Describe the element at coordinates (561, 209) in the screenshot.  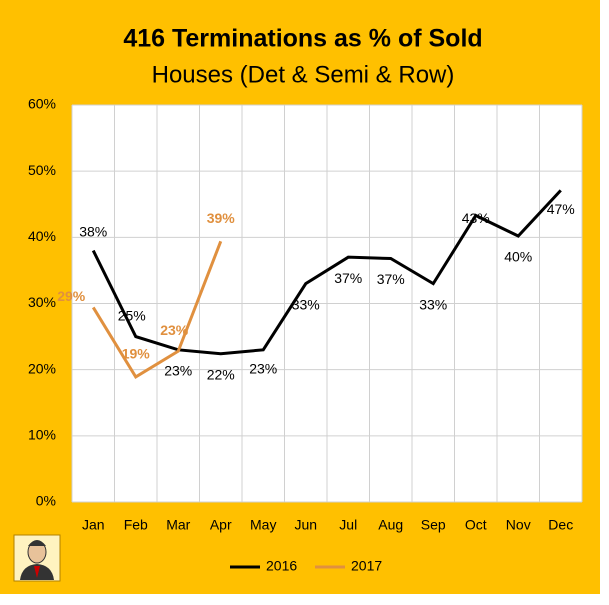
I see `data-label: 47%` at that location.